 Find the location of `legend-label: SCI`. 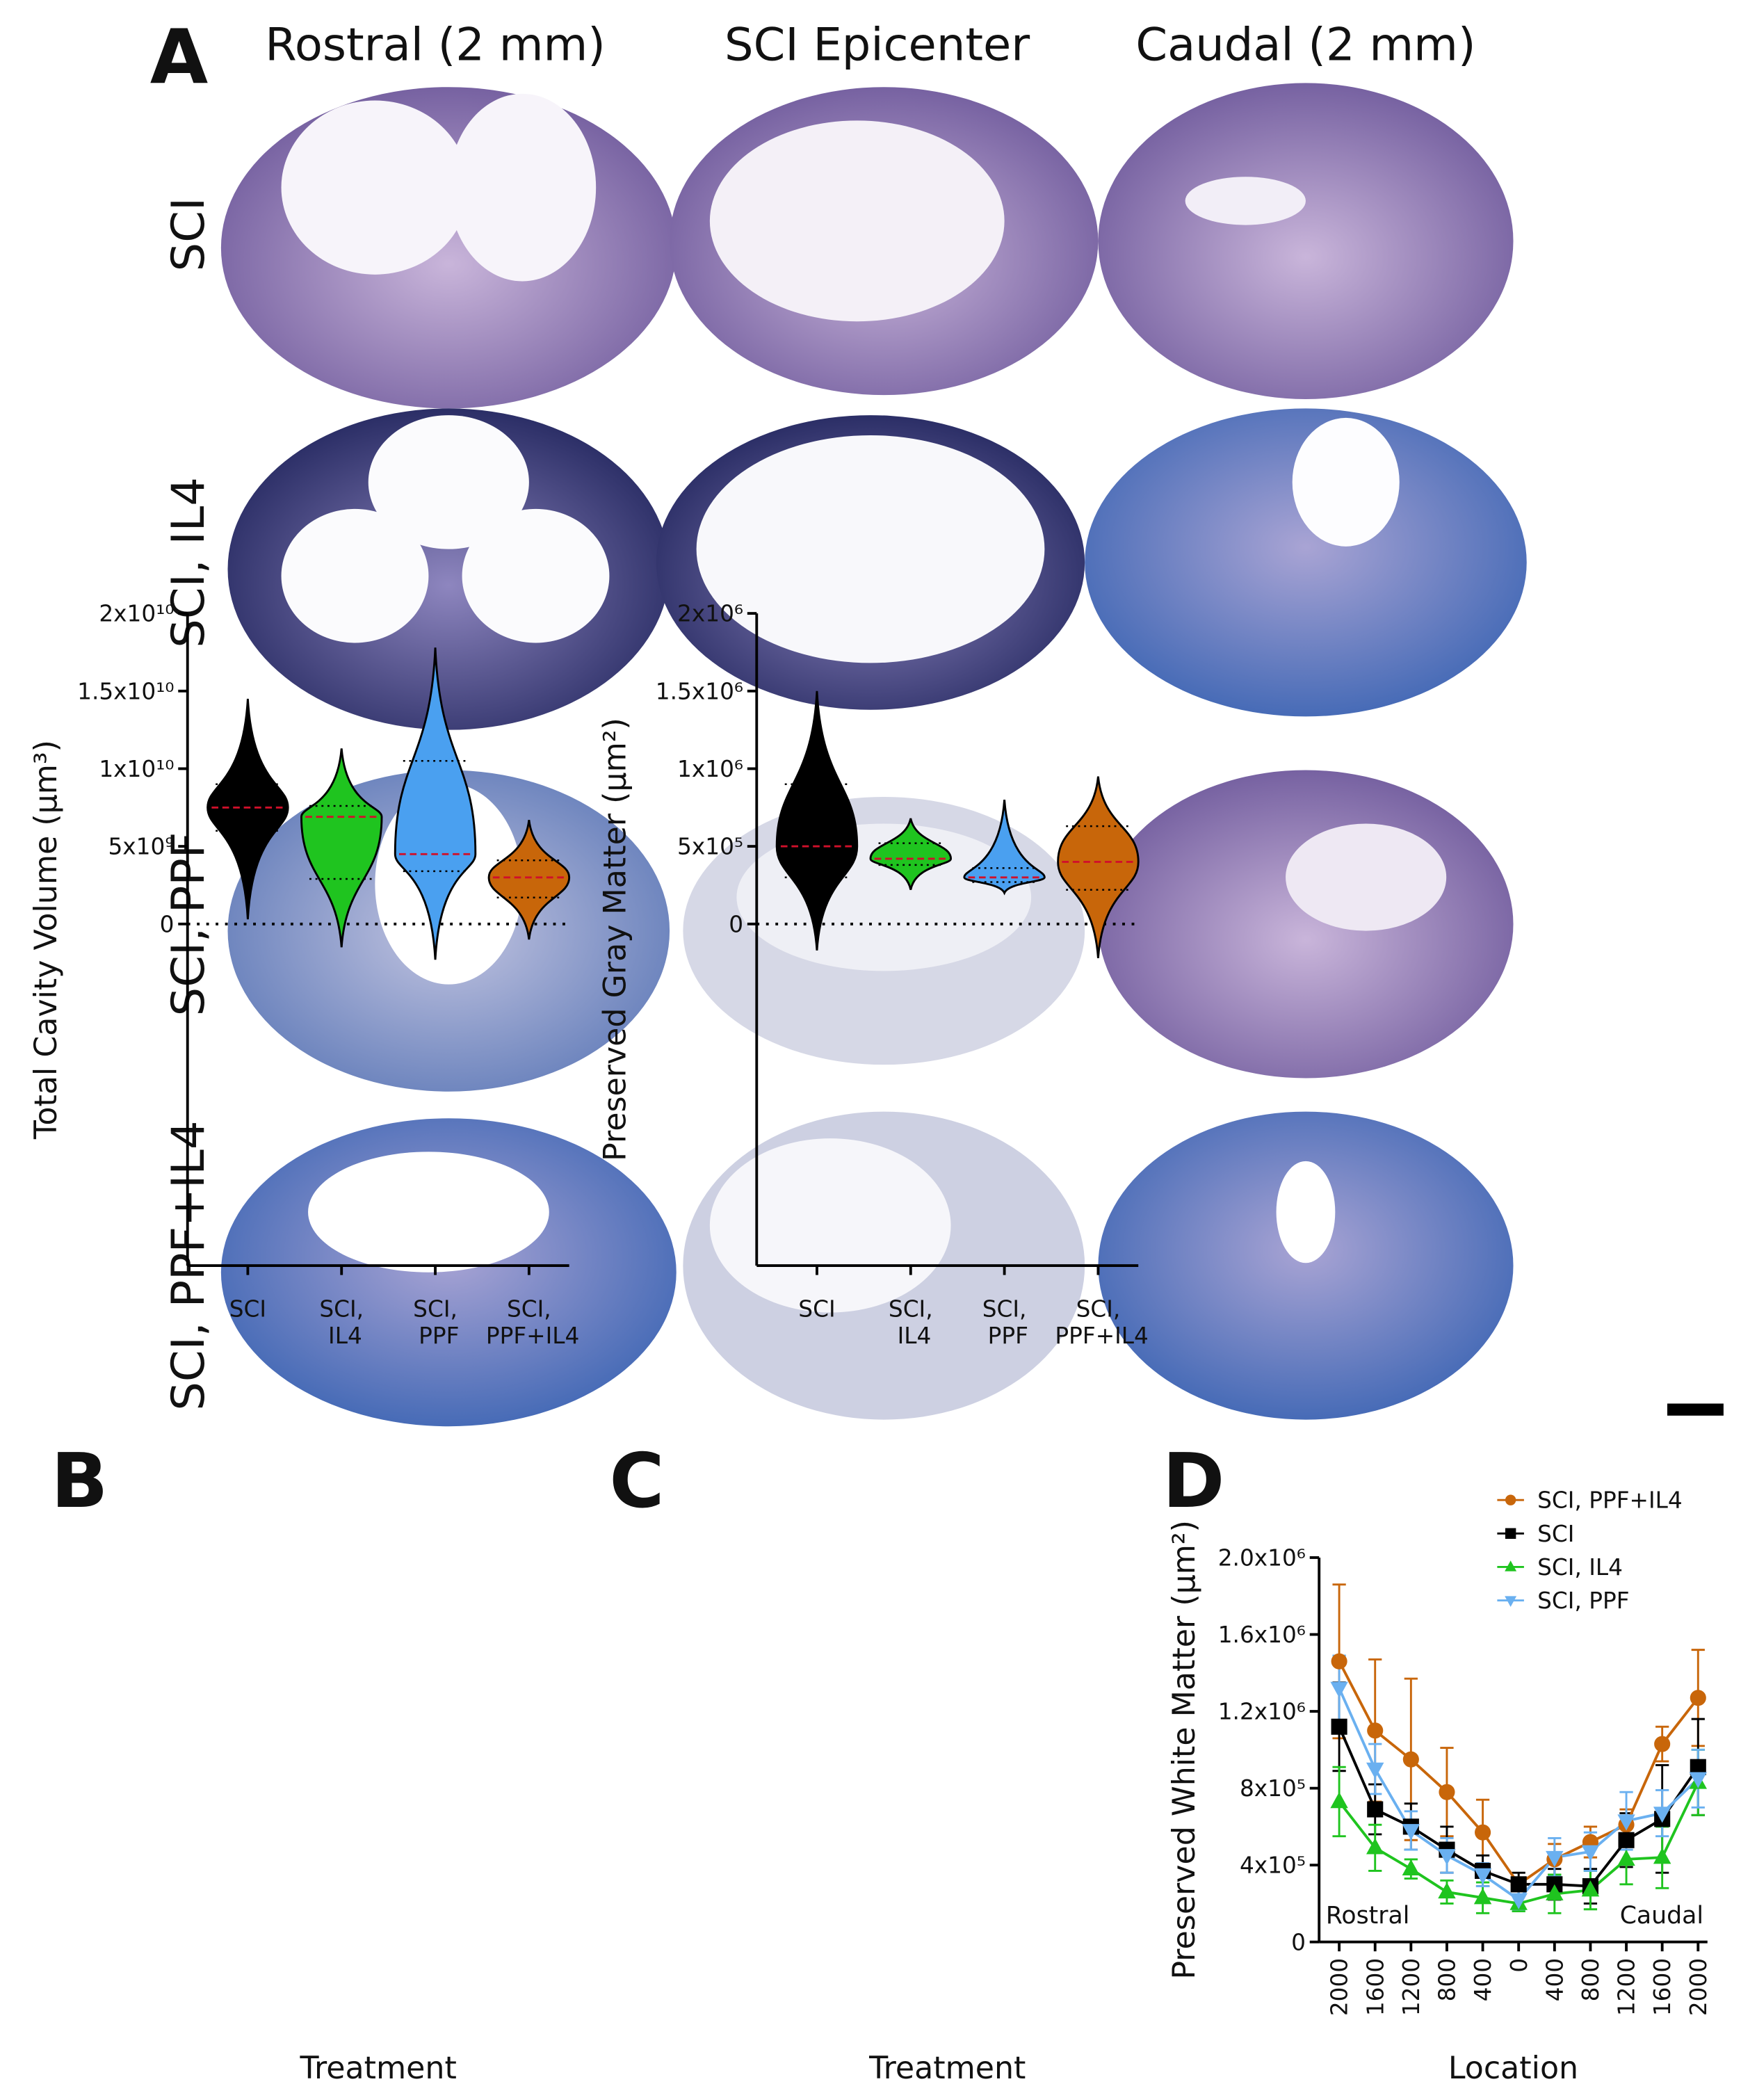

legend-label: SCI is located at coordinates (1556, 1534).